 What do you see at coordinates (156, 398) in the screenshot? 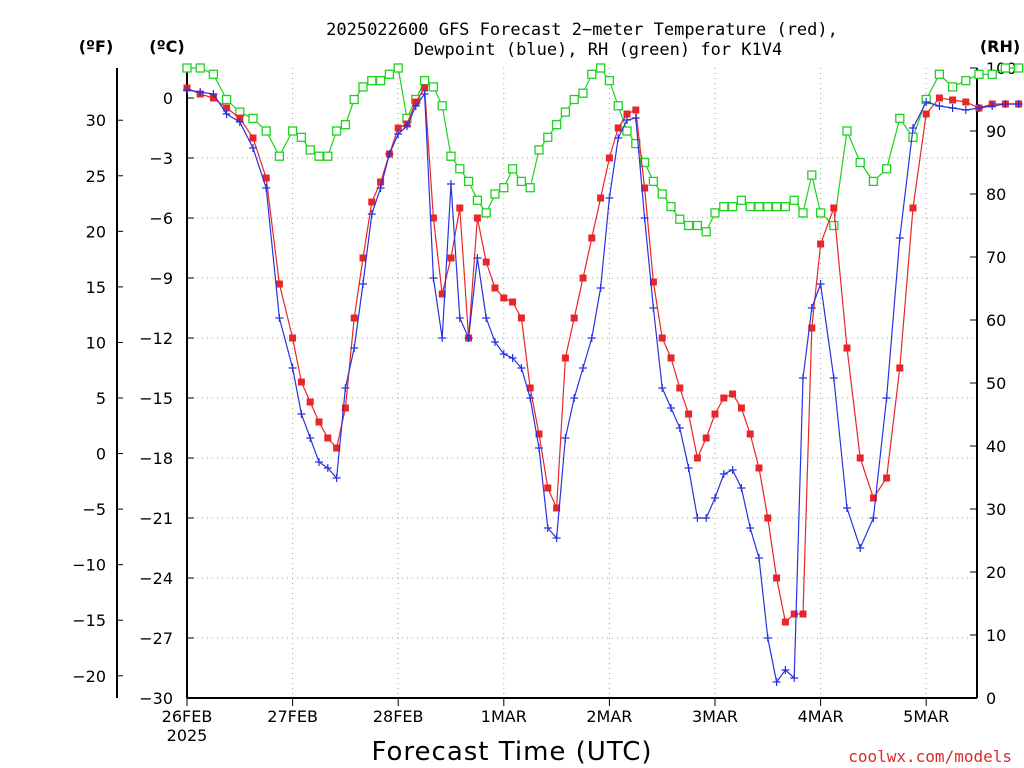
I see `celsius-tick-label: −15` at bounding box center [156, 398].